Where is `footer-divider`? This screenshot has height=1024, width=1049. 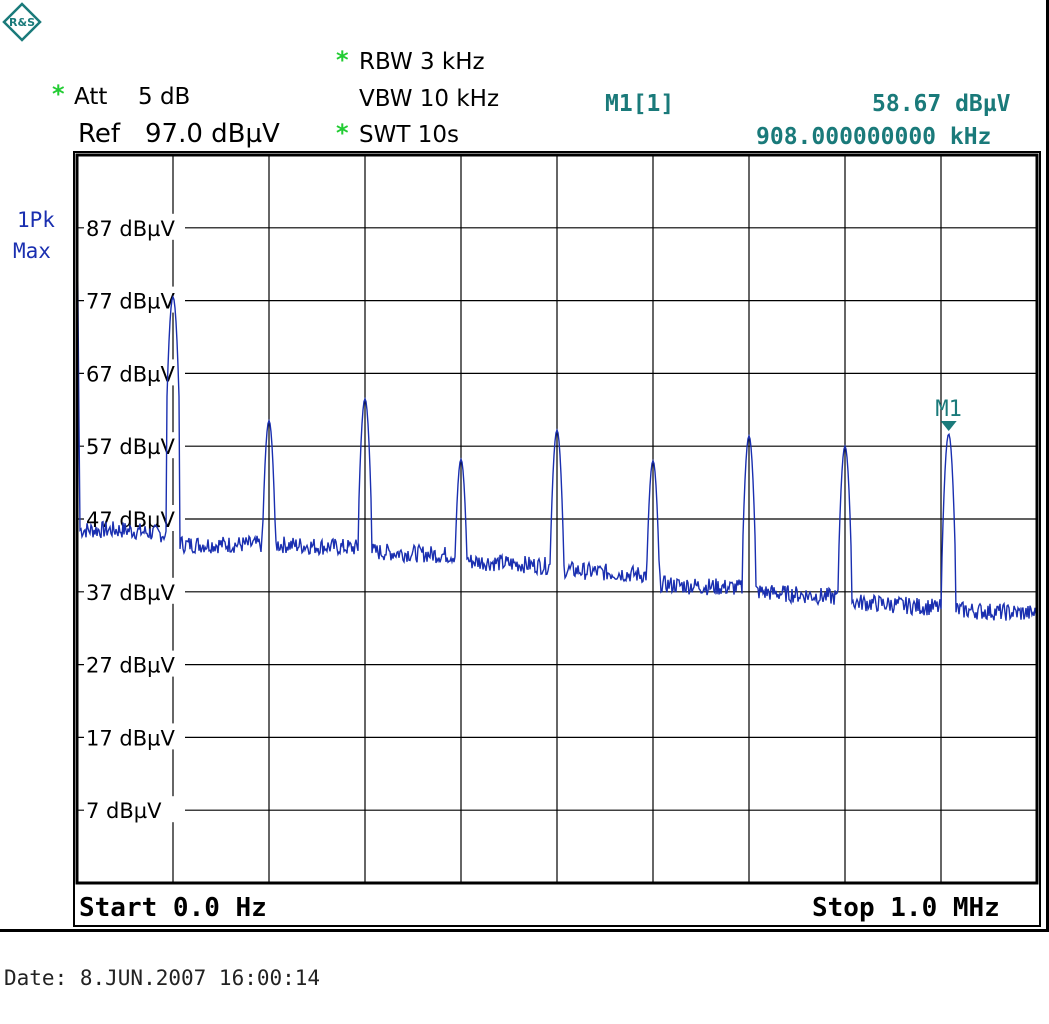
footer-divider is located at coordinates (524, 930).